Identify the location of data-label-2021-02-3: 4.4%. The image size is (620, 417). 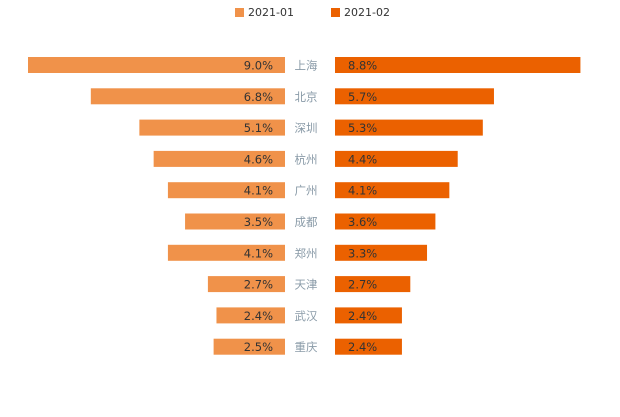
(362, 159).